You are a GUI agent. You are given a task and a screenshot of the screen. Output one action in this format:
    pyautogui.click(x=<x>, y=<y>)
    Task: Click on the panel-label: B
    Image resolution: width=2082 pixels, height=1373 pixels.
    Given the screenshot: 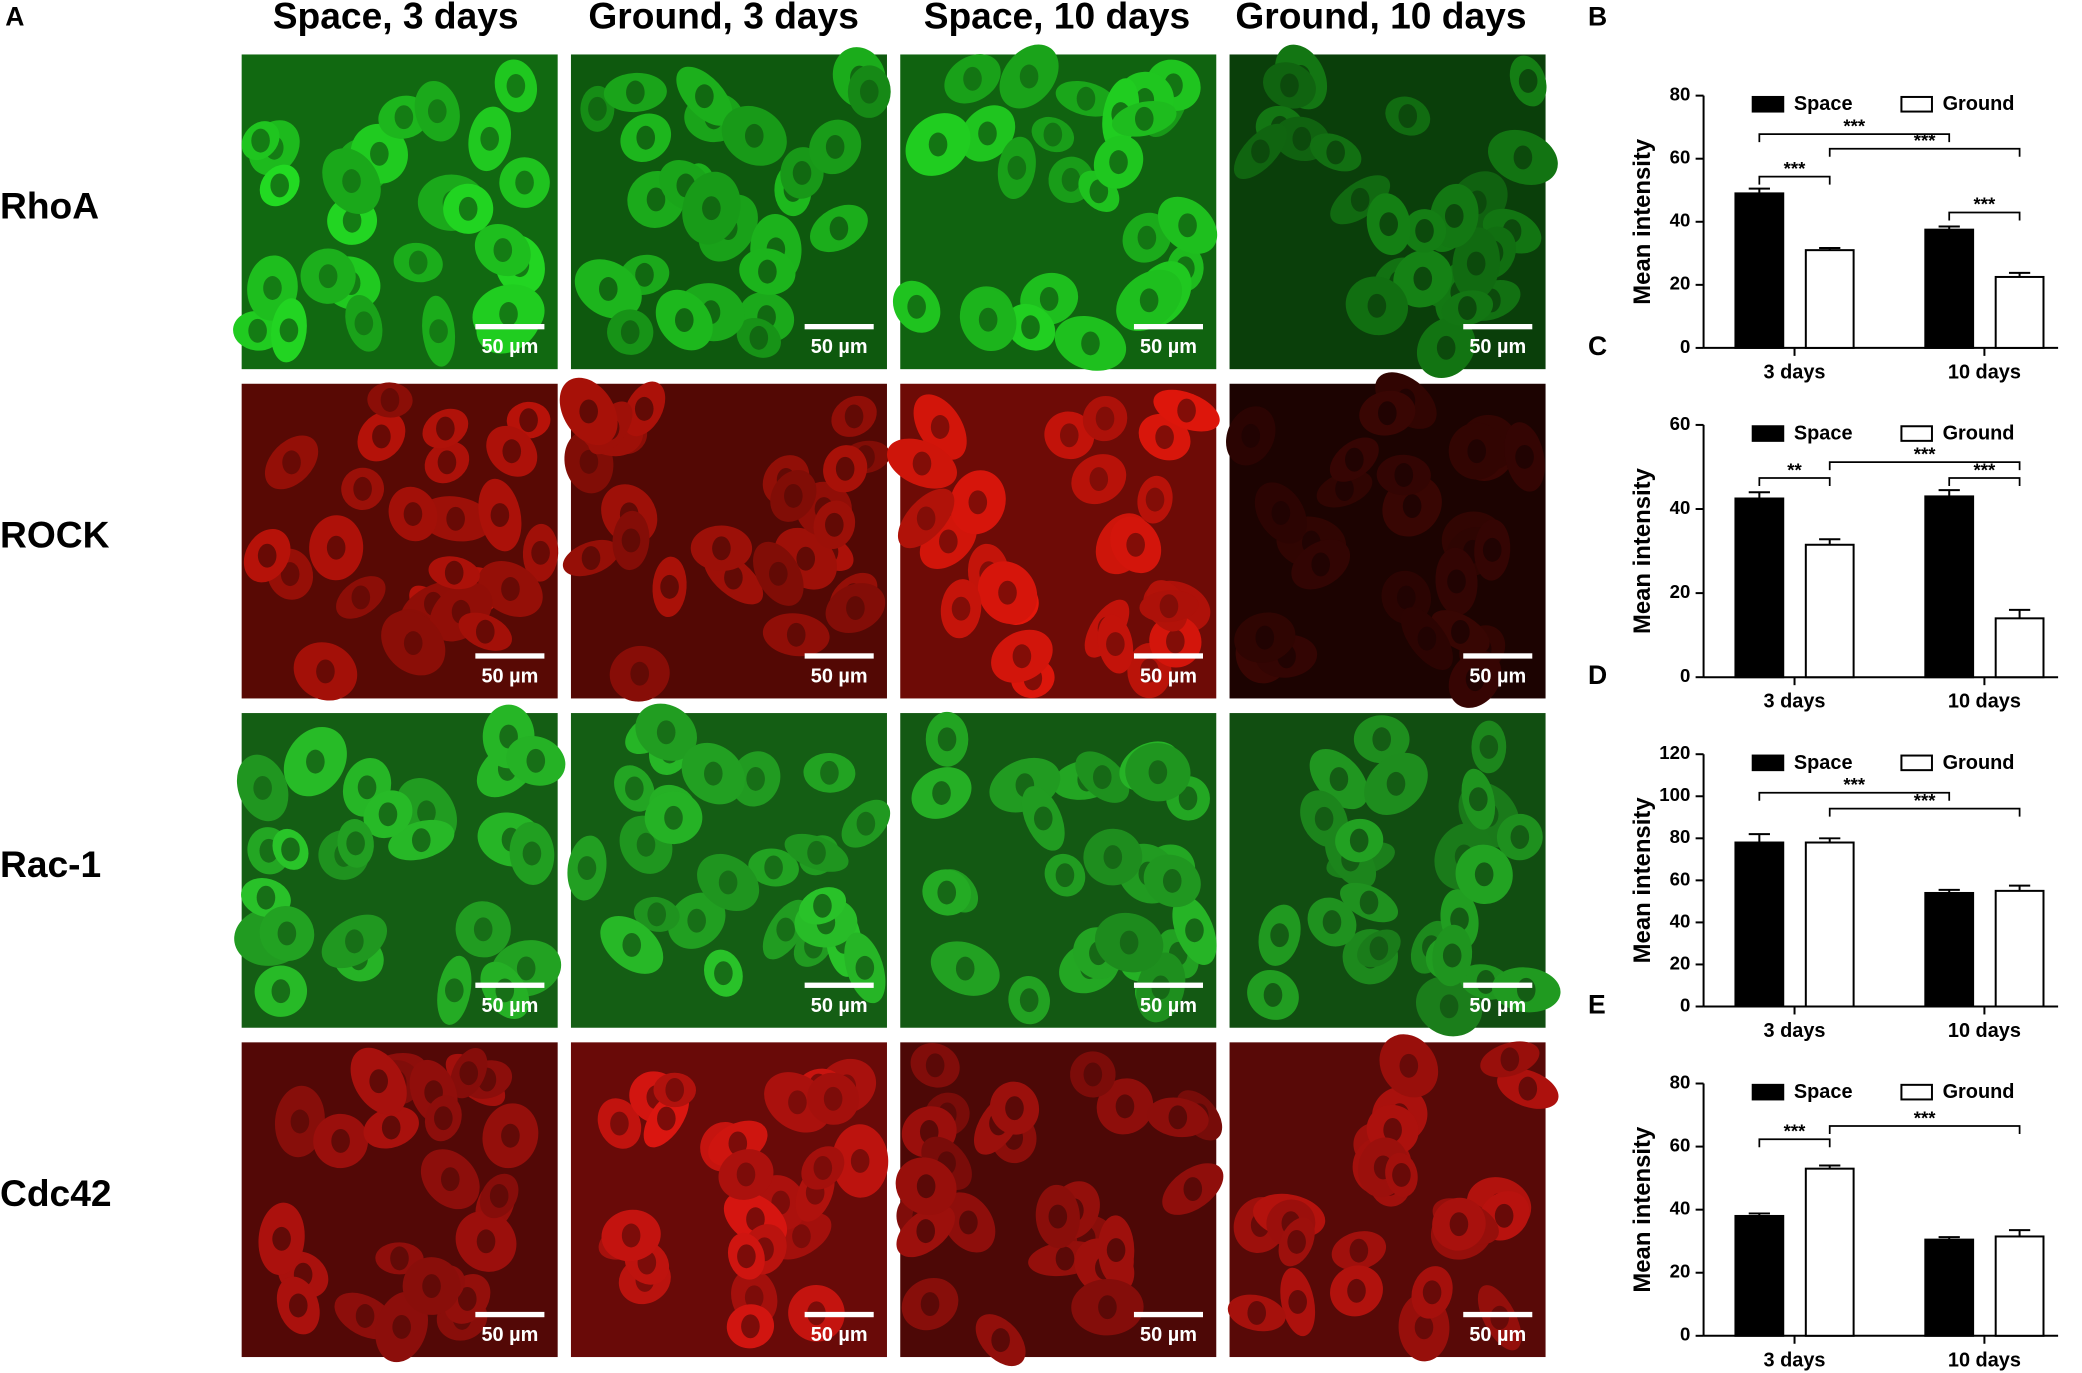 What is the action you would take?
    pyautogui.click(x=1597, y=17)
    